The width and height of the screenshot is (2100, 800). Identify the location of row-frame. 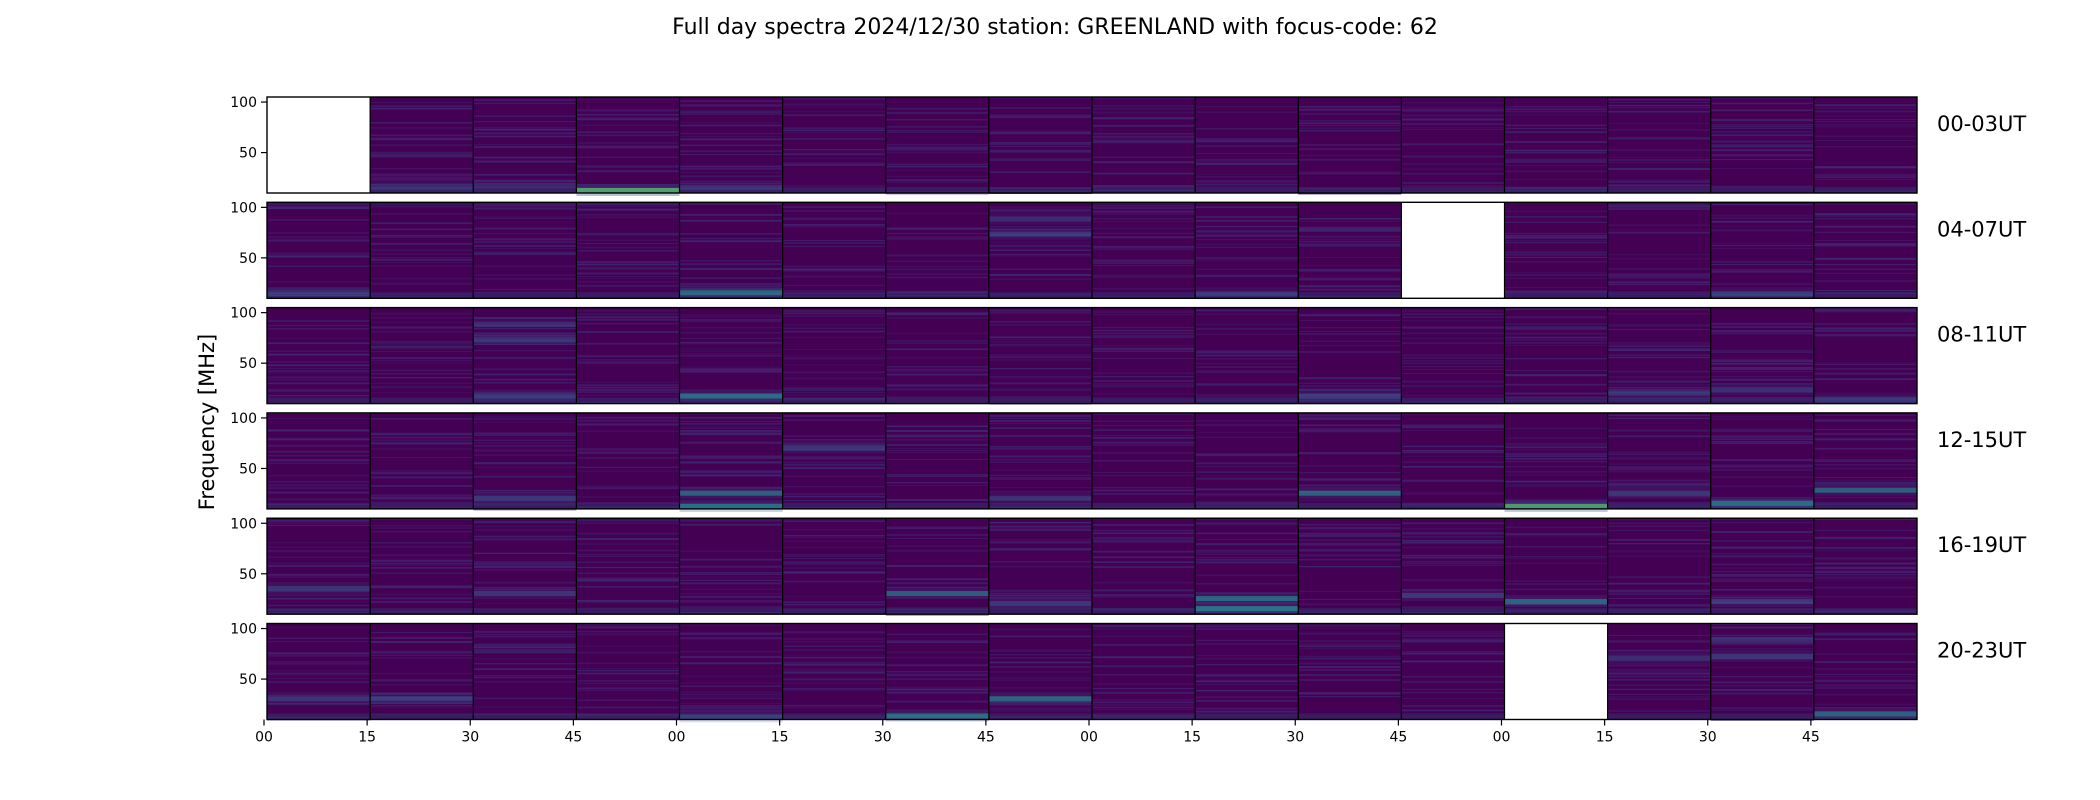
(1092, 461).